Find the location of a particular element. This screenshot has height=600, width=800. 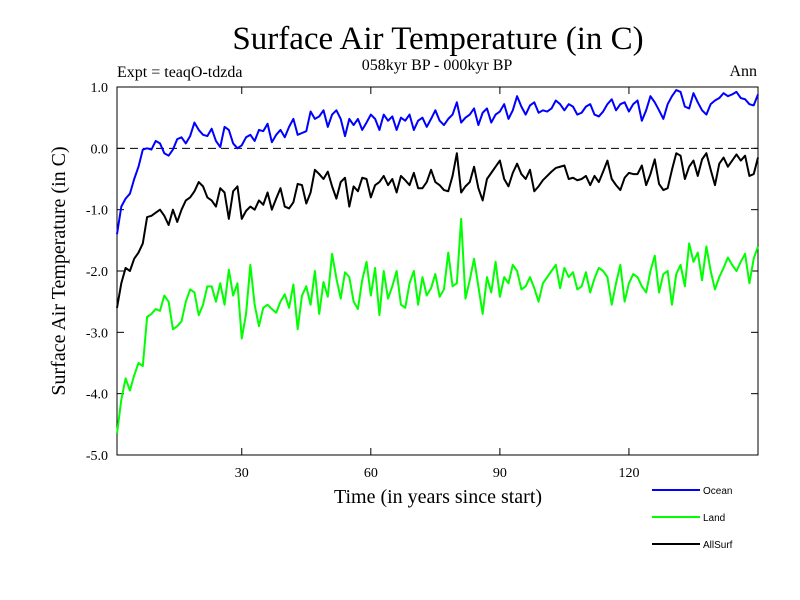

experiment-label: Expt = teaqO-tdzda is located at coordinates (179, 72).